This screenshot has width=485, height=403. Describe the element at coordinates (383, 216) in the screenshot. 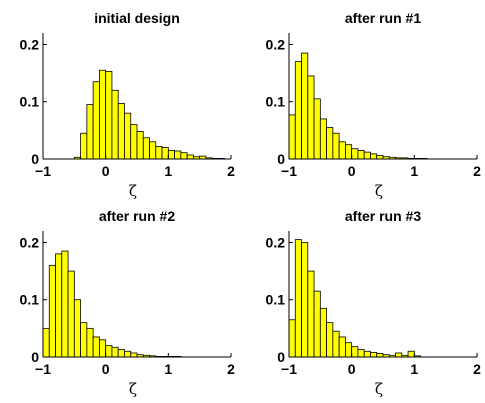

I see `chart-title: after run #3` at that location.